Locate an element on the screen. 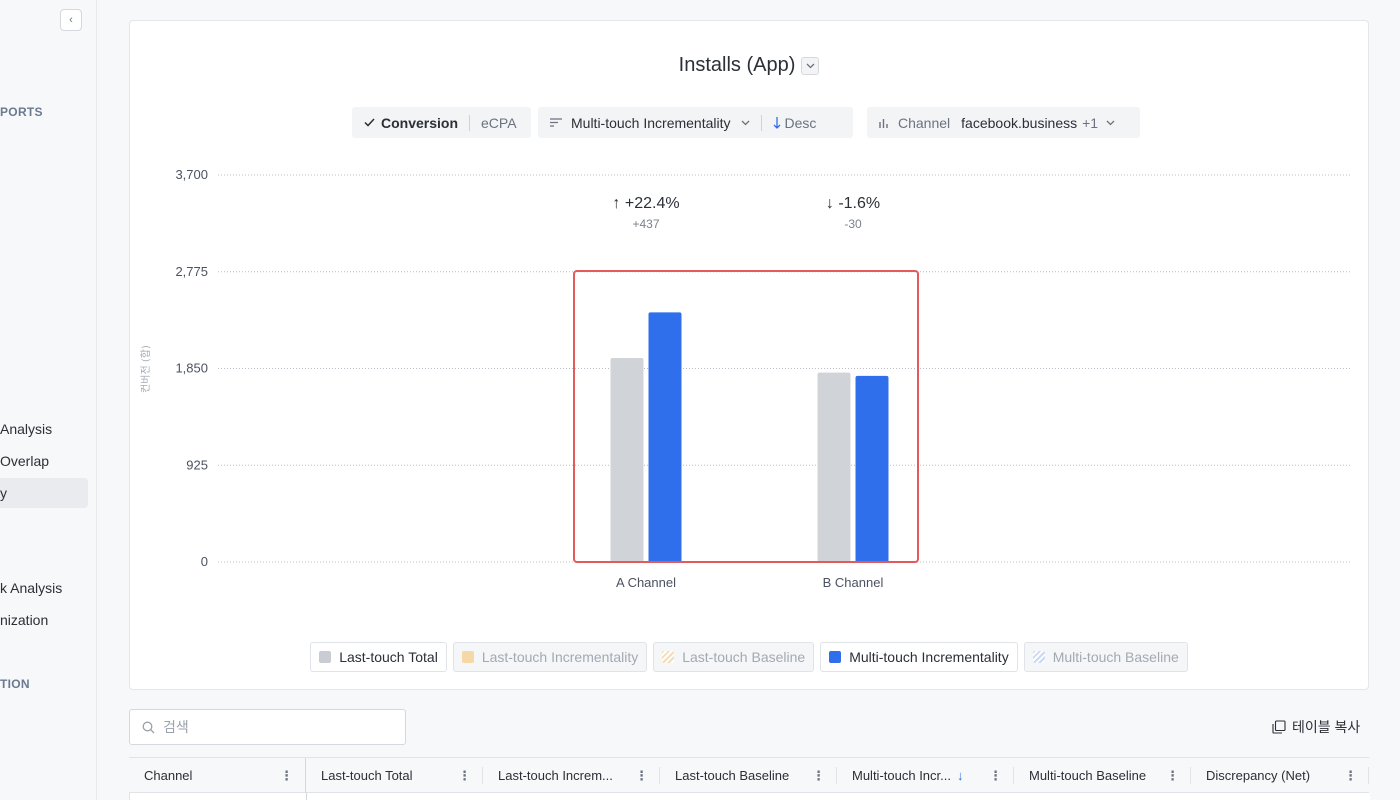  channel-filter: Channel facebook.business +1 is located at coordinates (1003, 122).